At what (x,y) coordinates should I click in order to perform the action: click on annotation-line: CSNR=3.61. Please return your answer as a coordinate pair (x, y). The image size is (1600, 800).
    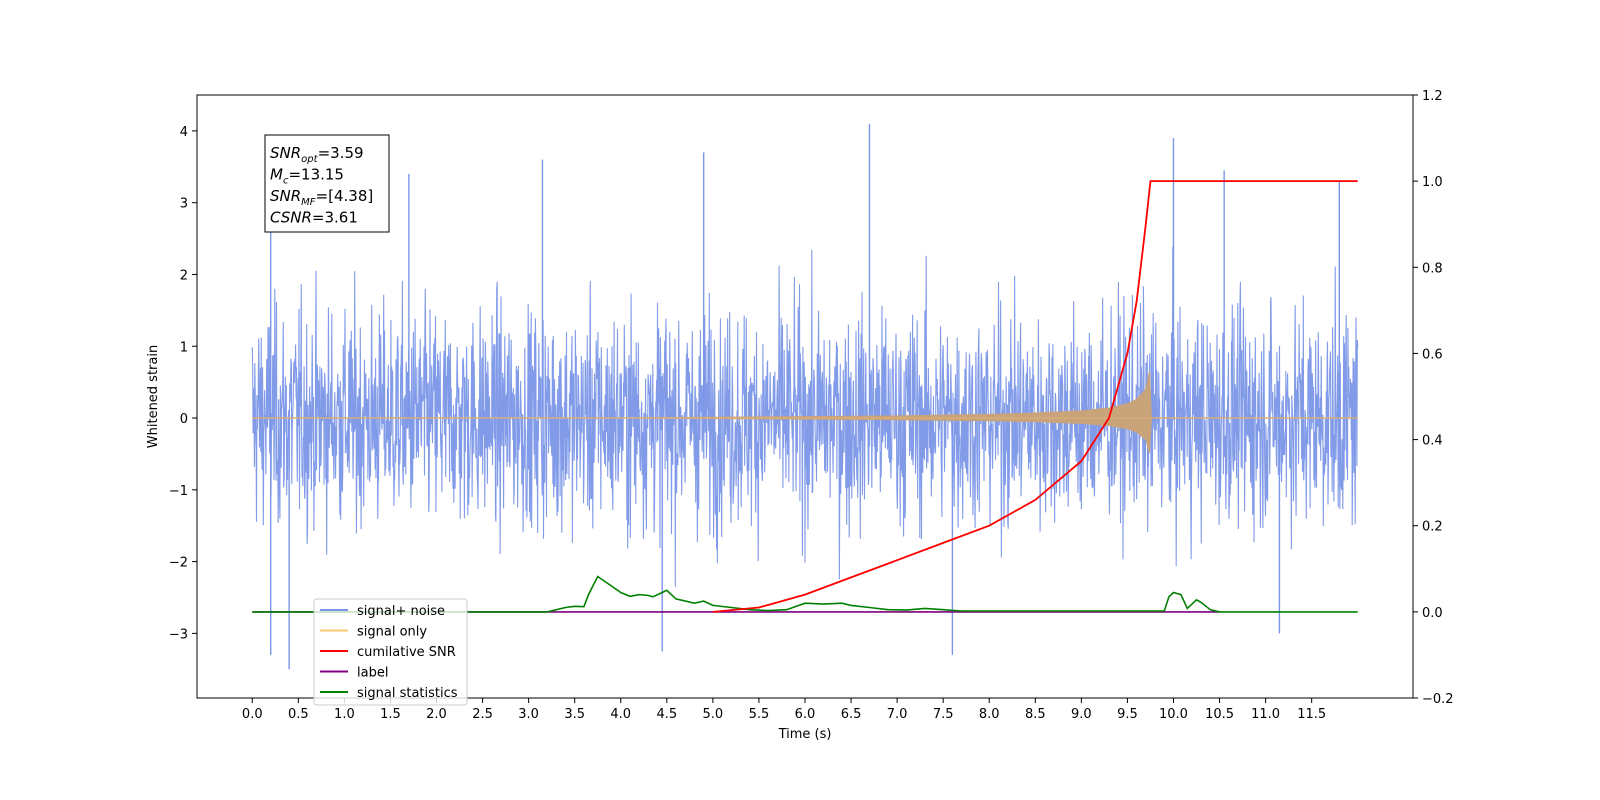
    Looking at the image, I should click on (314, 218).